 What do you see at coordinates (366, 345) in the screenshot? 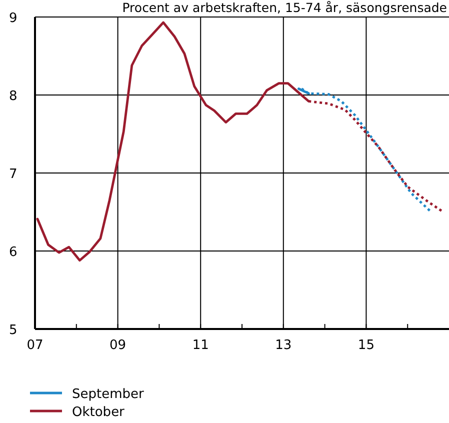
I see `x-tick-label: 15` at bounding box center [366, 345].